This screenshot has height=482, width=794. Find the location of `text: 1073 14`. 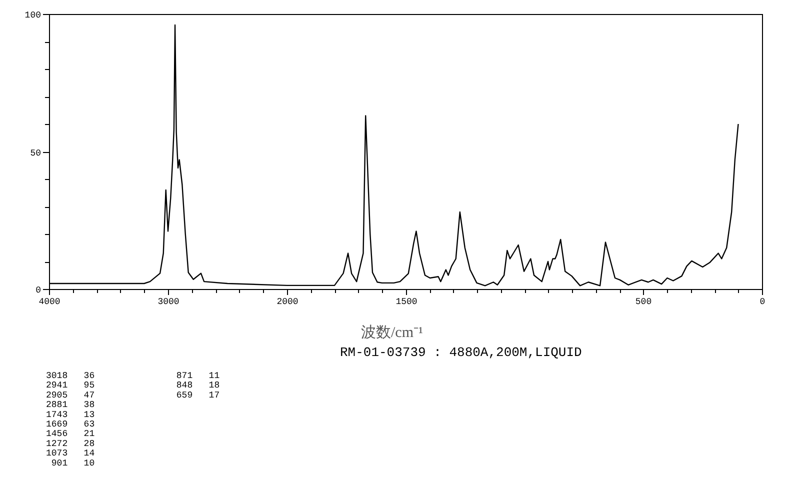

text: 1073 14 is located at coordinates (70, 453).